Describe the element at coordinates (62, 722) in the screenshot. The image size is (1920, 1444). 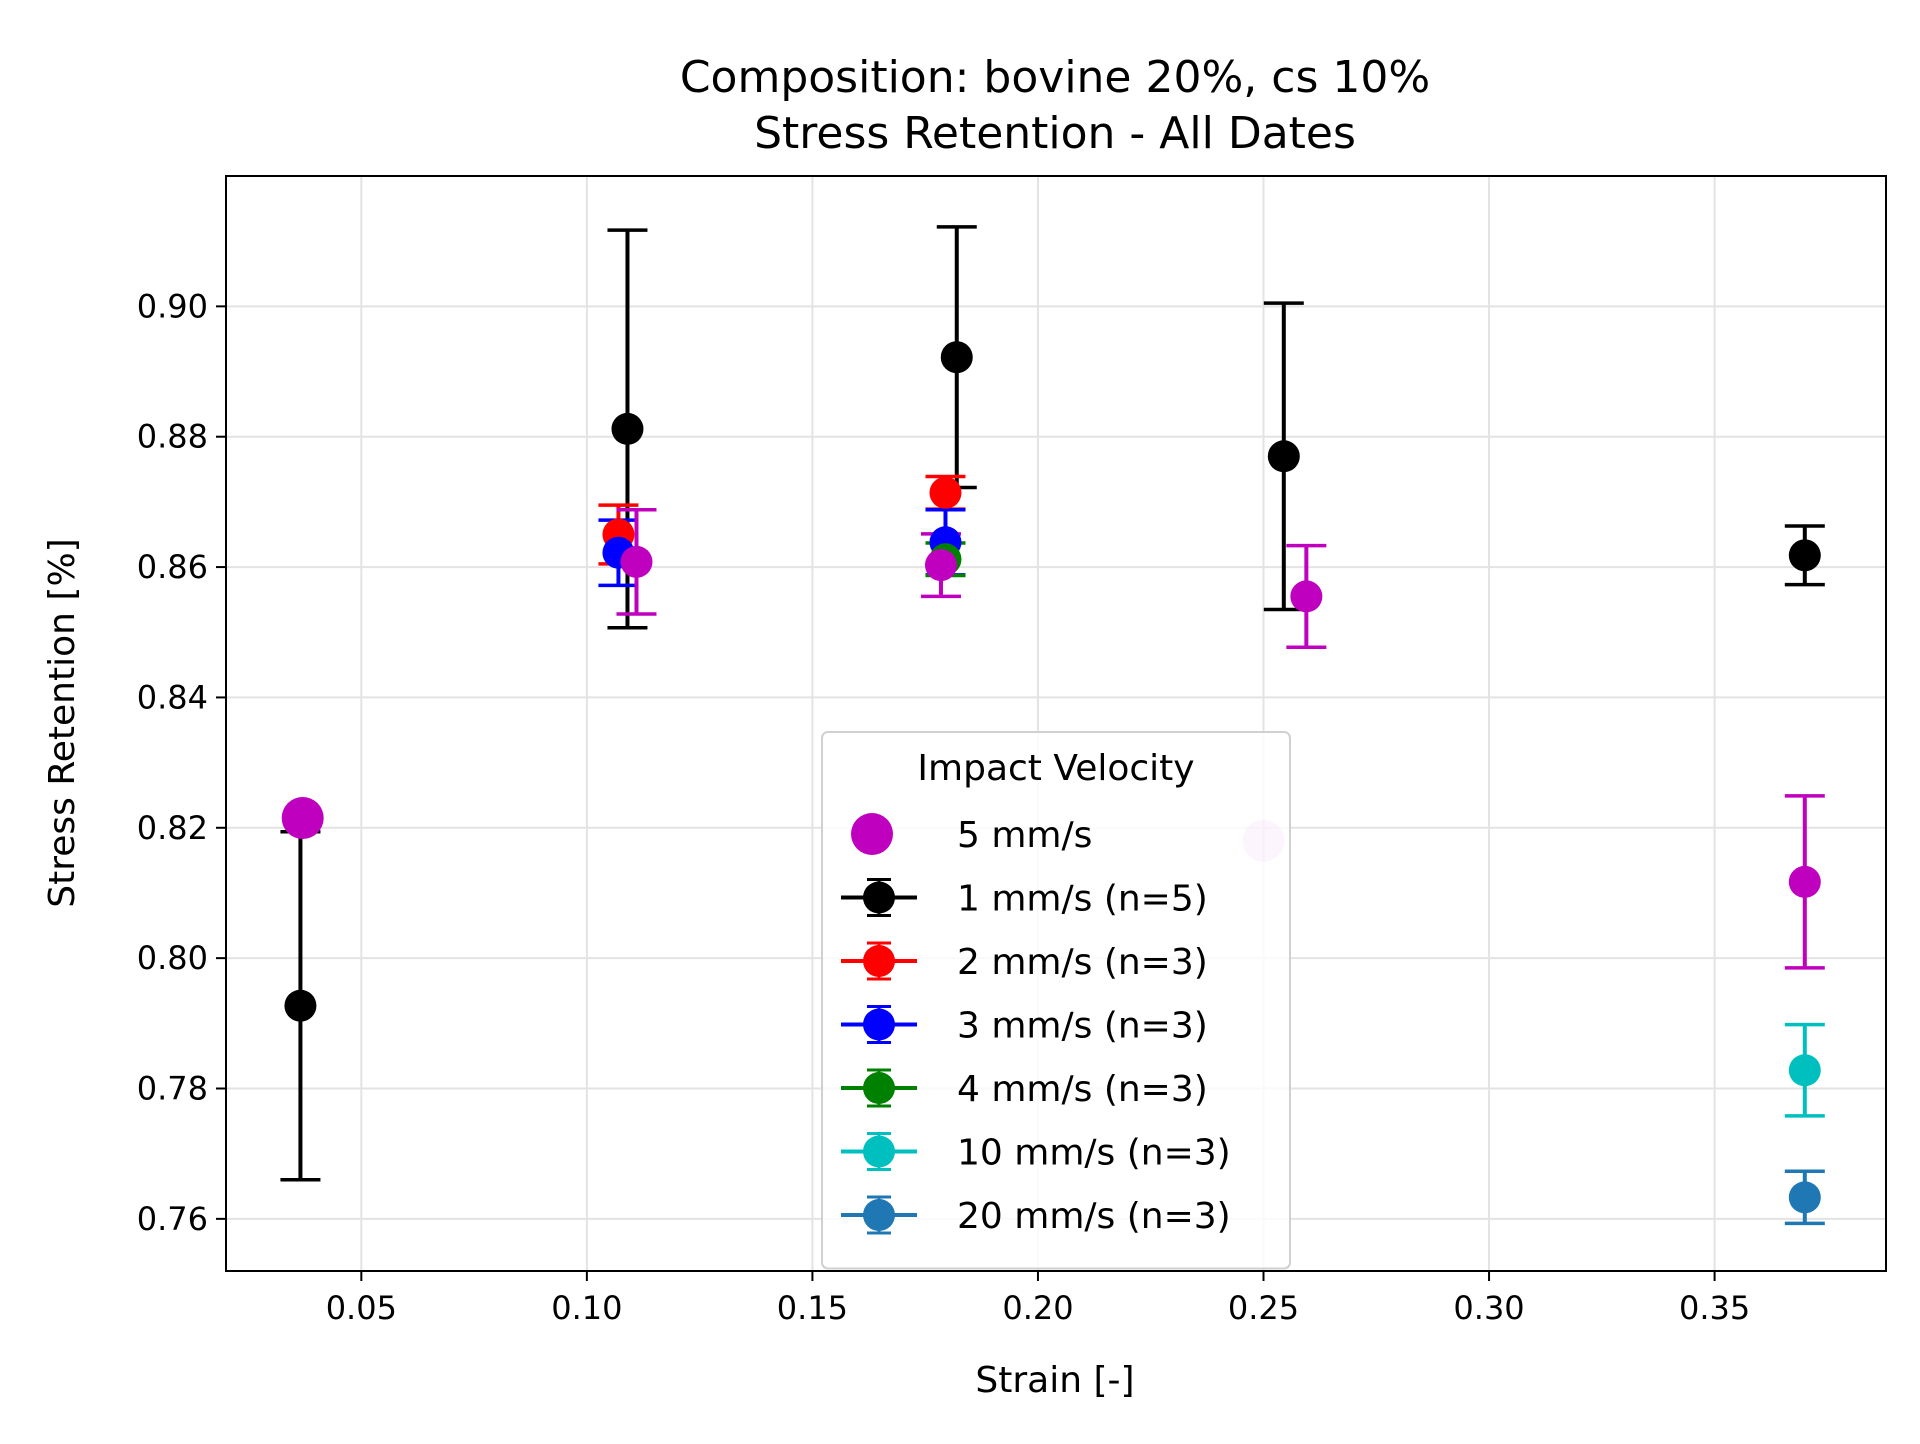
I see `y-axis-label: Stress Retention [%]` at that location.